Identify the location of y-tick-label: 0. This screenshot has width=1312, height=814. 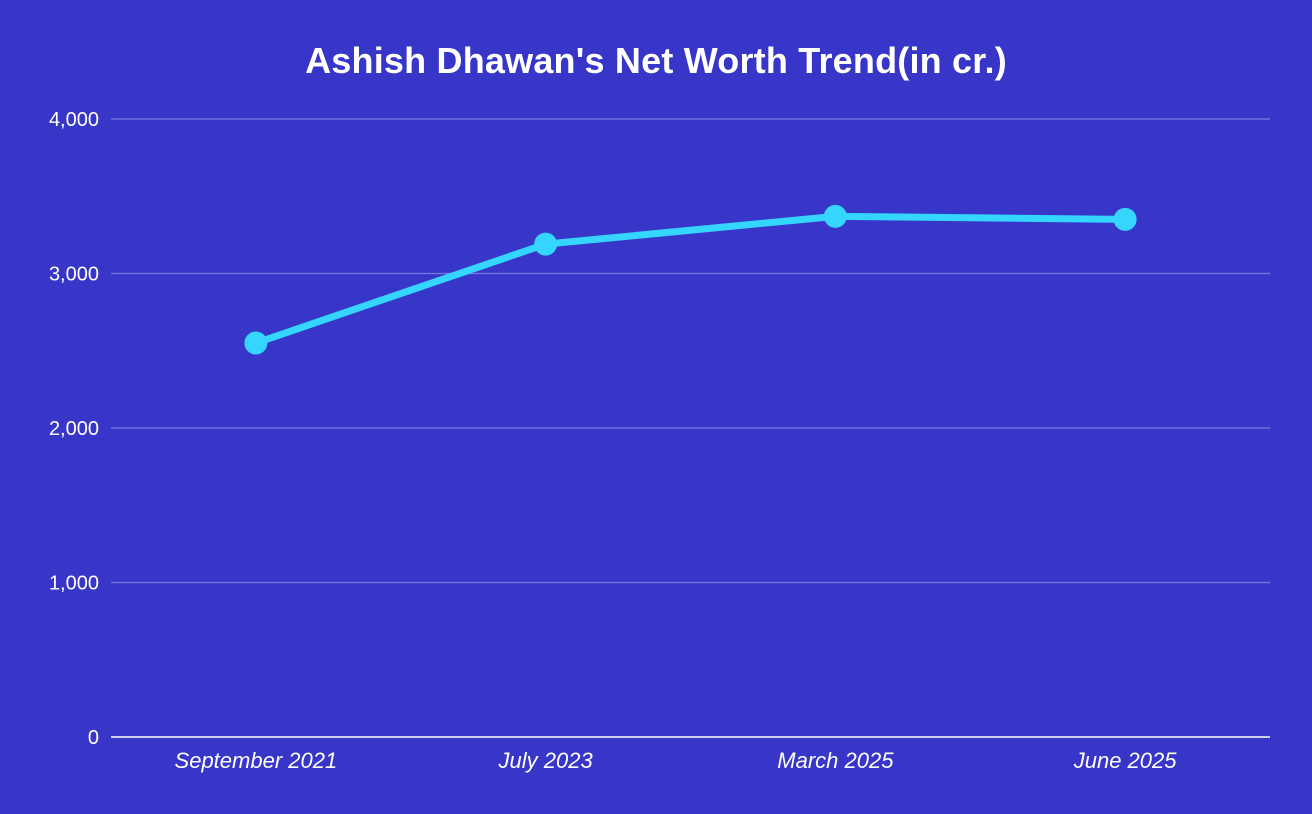
(93, 738).